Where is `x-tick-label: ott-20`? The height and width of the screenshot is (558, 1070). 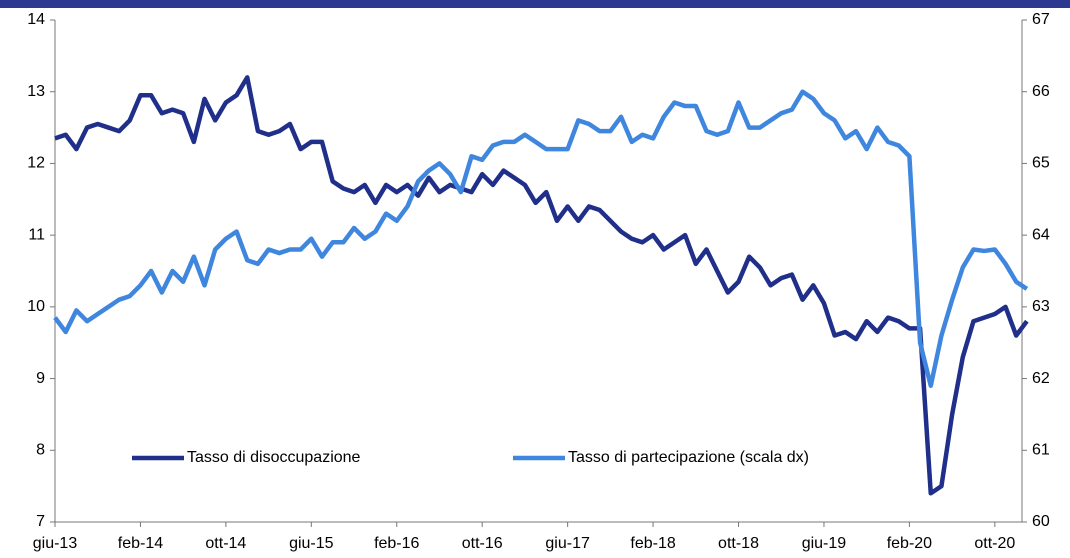
x-tick-label: ott-20 is located at coordinates (994, 543).